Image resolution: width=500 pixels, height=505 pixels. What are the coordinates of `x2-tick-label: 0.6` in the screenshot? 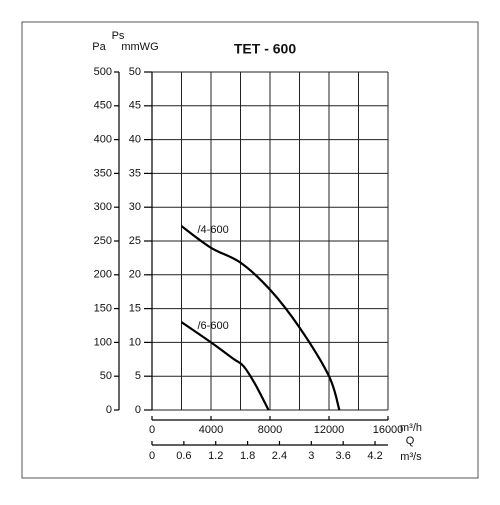 It's located at (183, 456).